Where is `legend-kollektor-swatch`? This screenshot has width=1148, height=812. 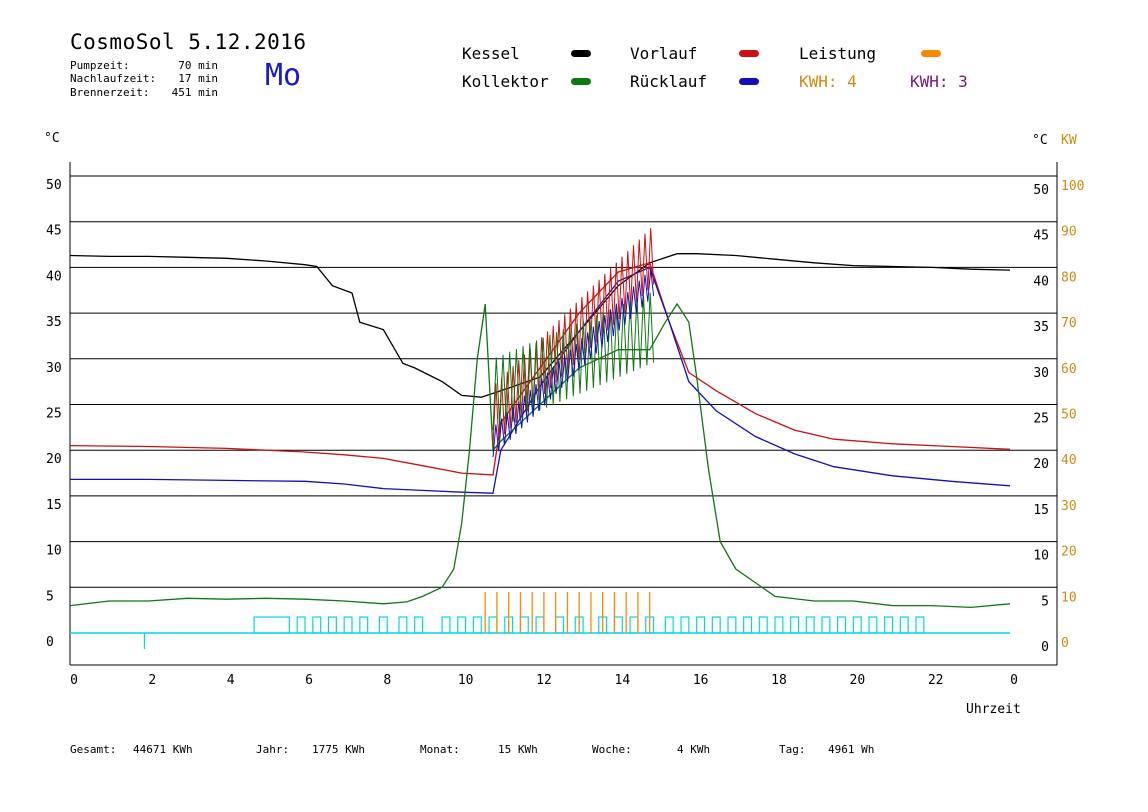 legend-kollektor-swatch is located at coordinates (581, 81).